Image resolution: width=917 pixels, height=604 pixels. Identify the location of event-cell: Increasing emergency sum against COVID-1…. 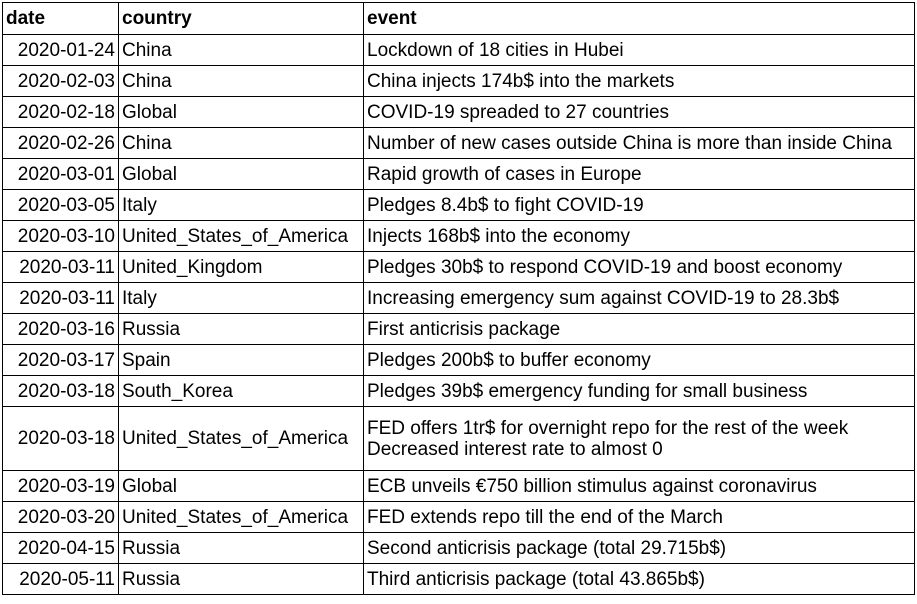
(639, 298).